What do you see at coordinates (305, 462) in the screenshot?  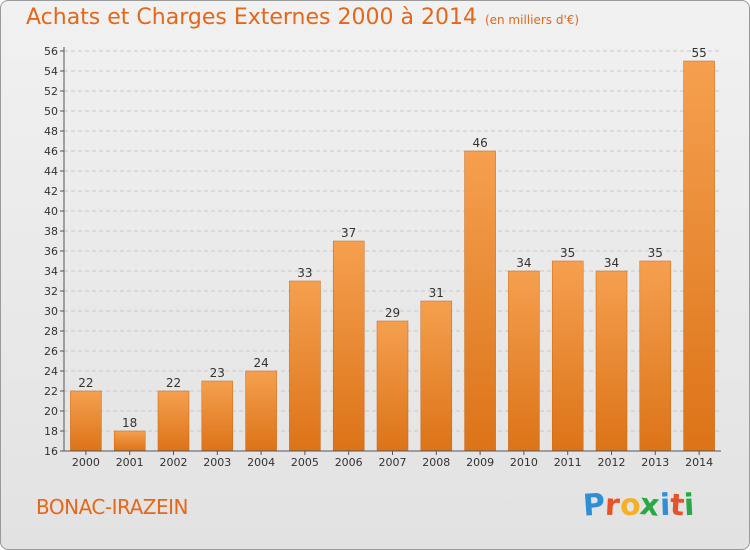 I see `x-tick-label-2005: 2005` at bounding box center [305, 462].